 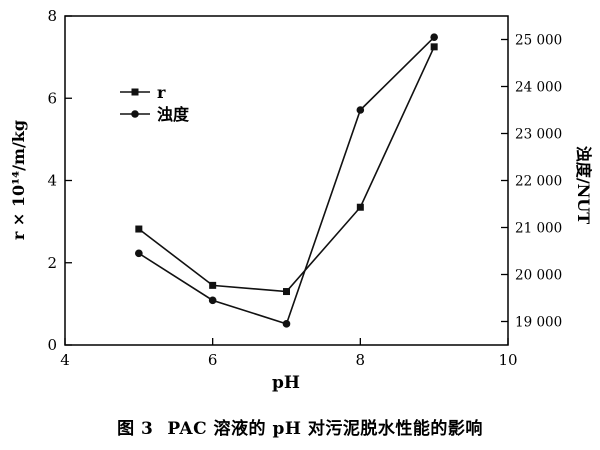 I want to click on y-axis-label-right: 浊度/NUT, so click(x=583, y=185).